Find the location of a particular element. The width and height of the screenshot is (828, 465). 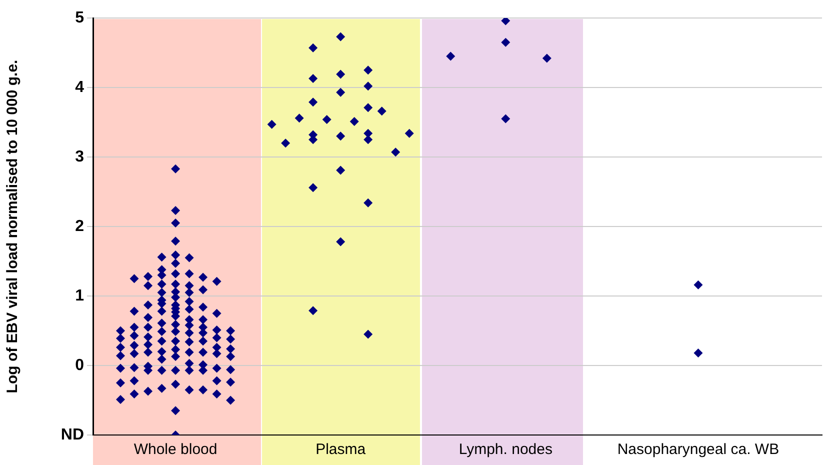

y-tick-label: 0 is located at coordinates (79, 365).